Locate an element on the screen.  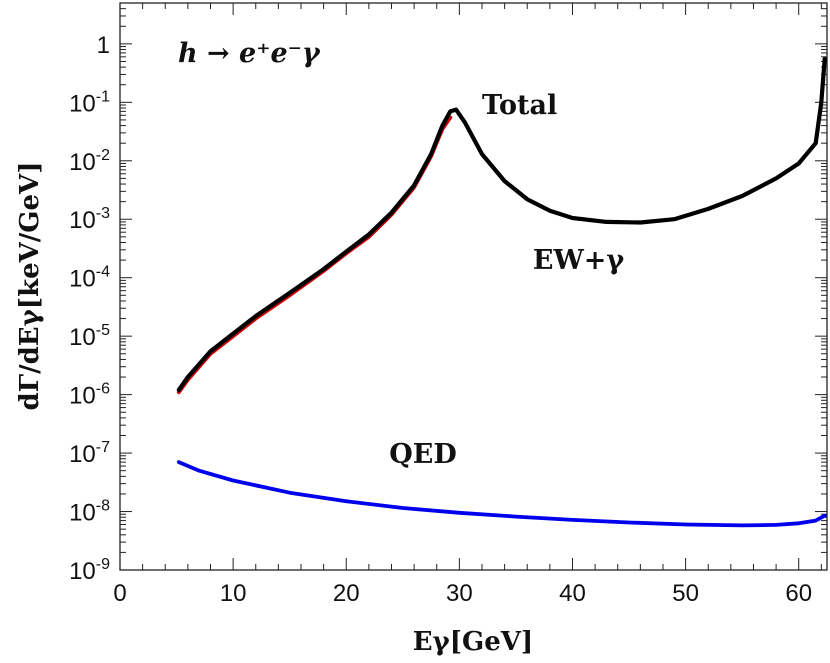
y-tick-label: 10⁻⁹ is located at coordinates (89, 570).